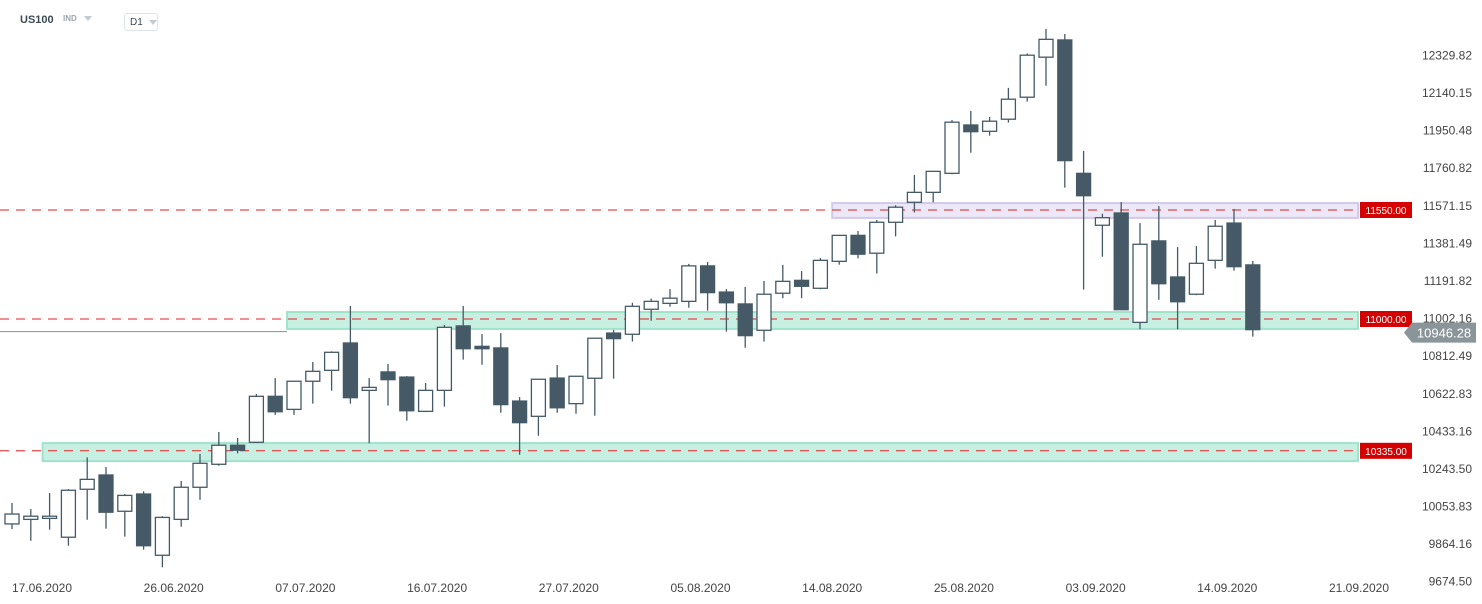  Describe the element at coordinates (77, 18) in the screenshot. I see `instrument-type-dropdown: IND` at that location.